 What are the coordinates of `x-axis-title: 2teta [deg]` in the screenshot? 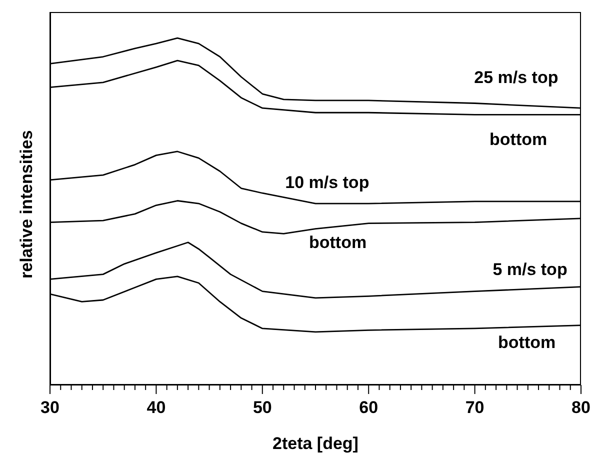 It's located at (315, 443).